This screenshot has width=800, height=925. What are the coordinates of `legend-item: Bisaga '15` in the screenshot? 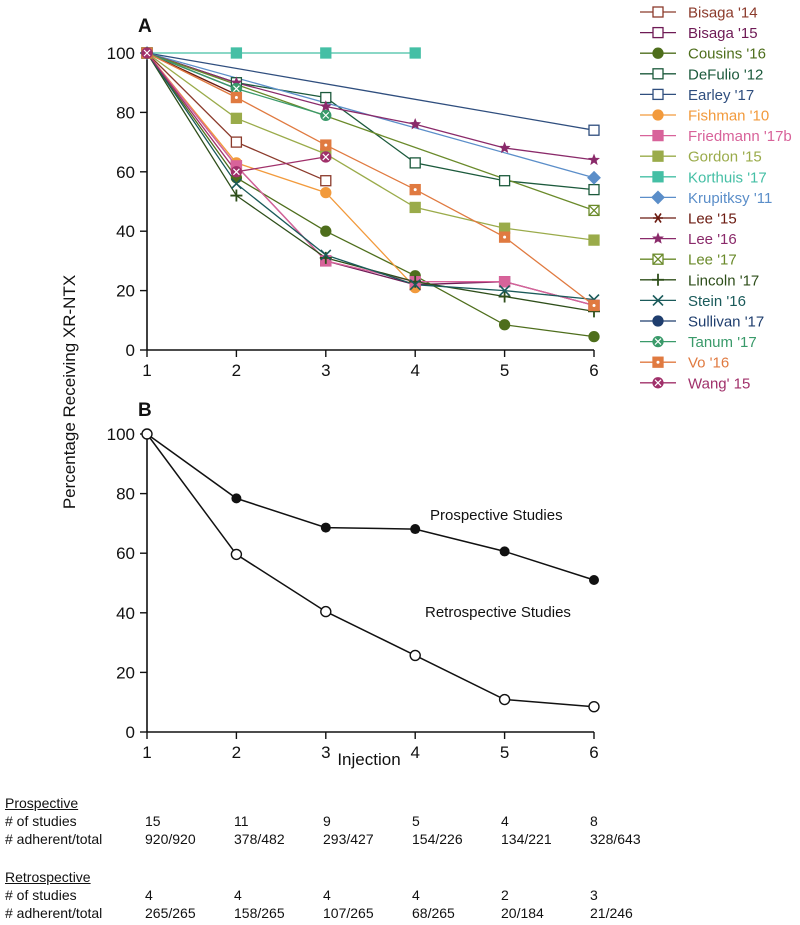 It's located at (699, 33).